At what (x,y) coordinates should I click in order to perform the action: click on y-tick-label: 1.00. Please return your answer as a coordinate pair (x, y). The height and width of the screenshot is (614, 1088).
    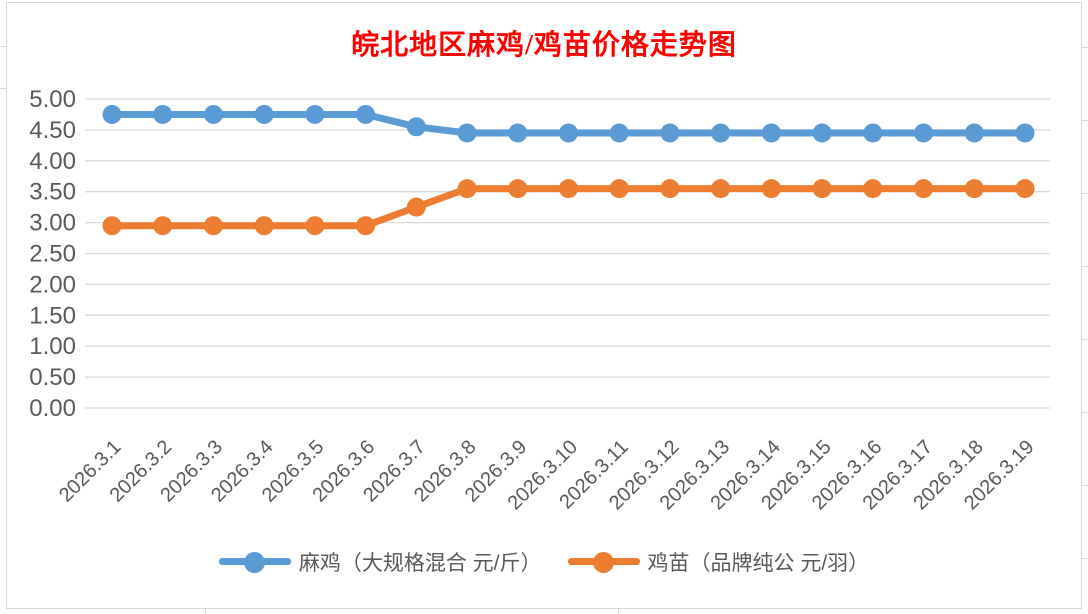
    Looking at the image, I should click on (52, 346).